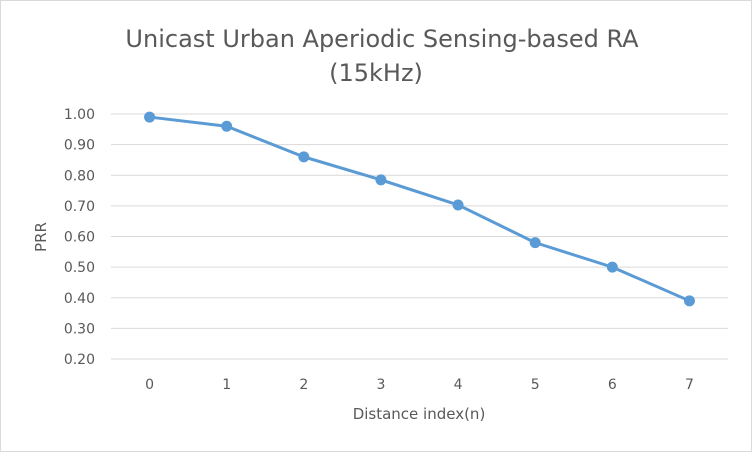  Describe the element at coordinates (226, 385) in the screenshot. I see `x-tick-label-1: 1` at that location.